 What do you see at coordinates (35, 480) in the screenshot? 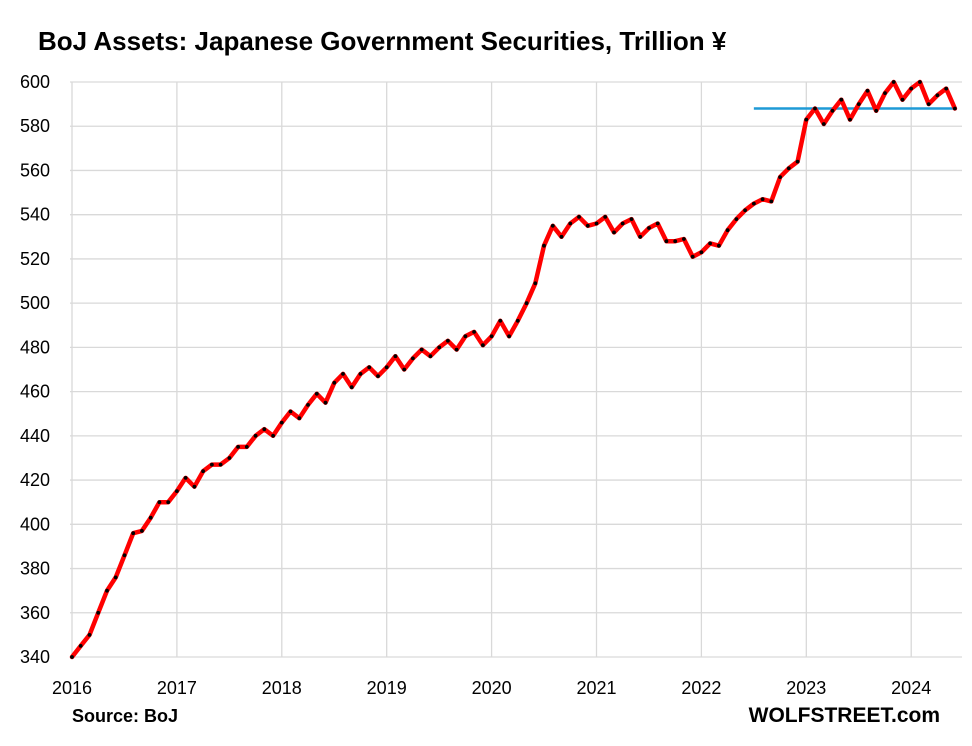
I see `y-tick-label: 420` at bounding box center [35, 480].